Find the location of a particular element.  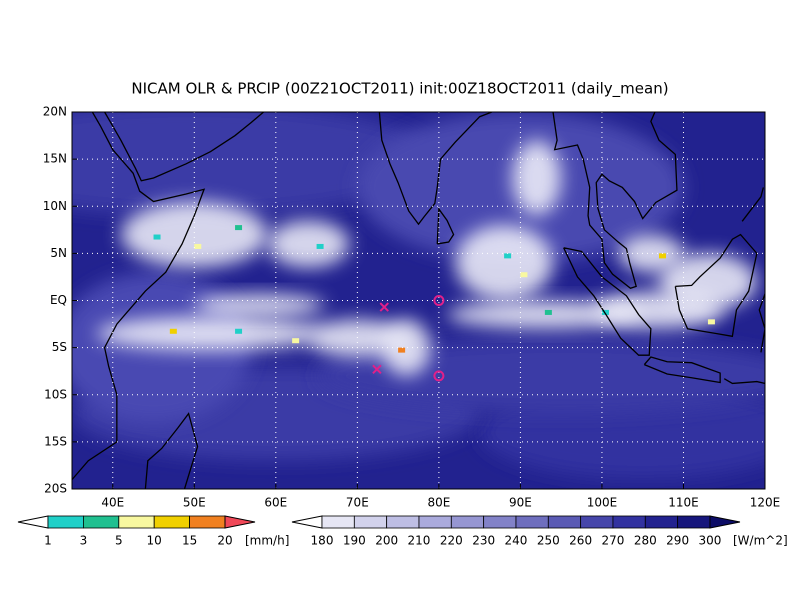

x-tick-label: 80E is located at coordinates (438, 503).